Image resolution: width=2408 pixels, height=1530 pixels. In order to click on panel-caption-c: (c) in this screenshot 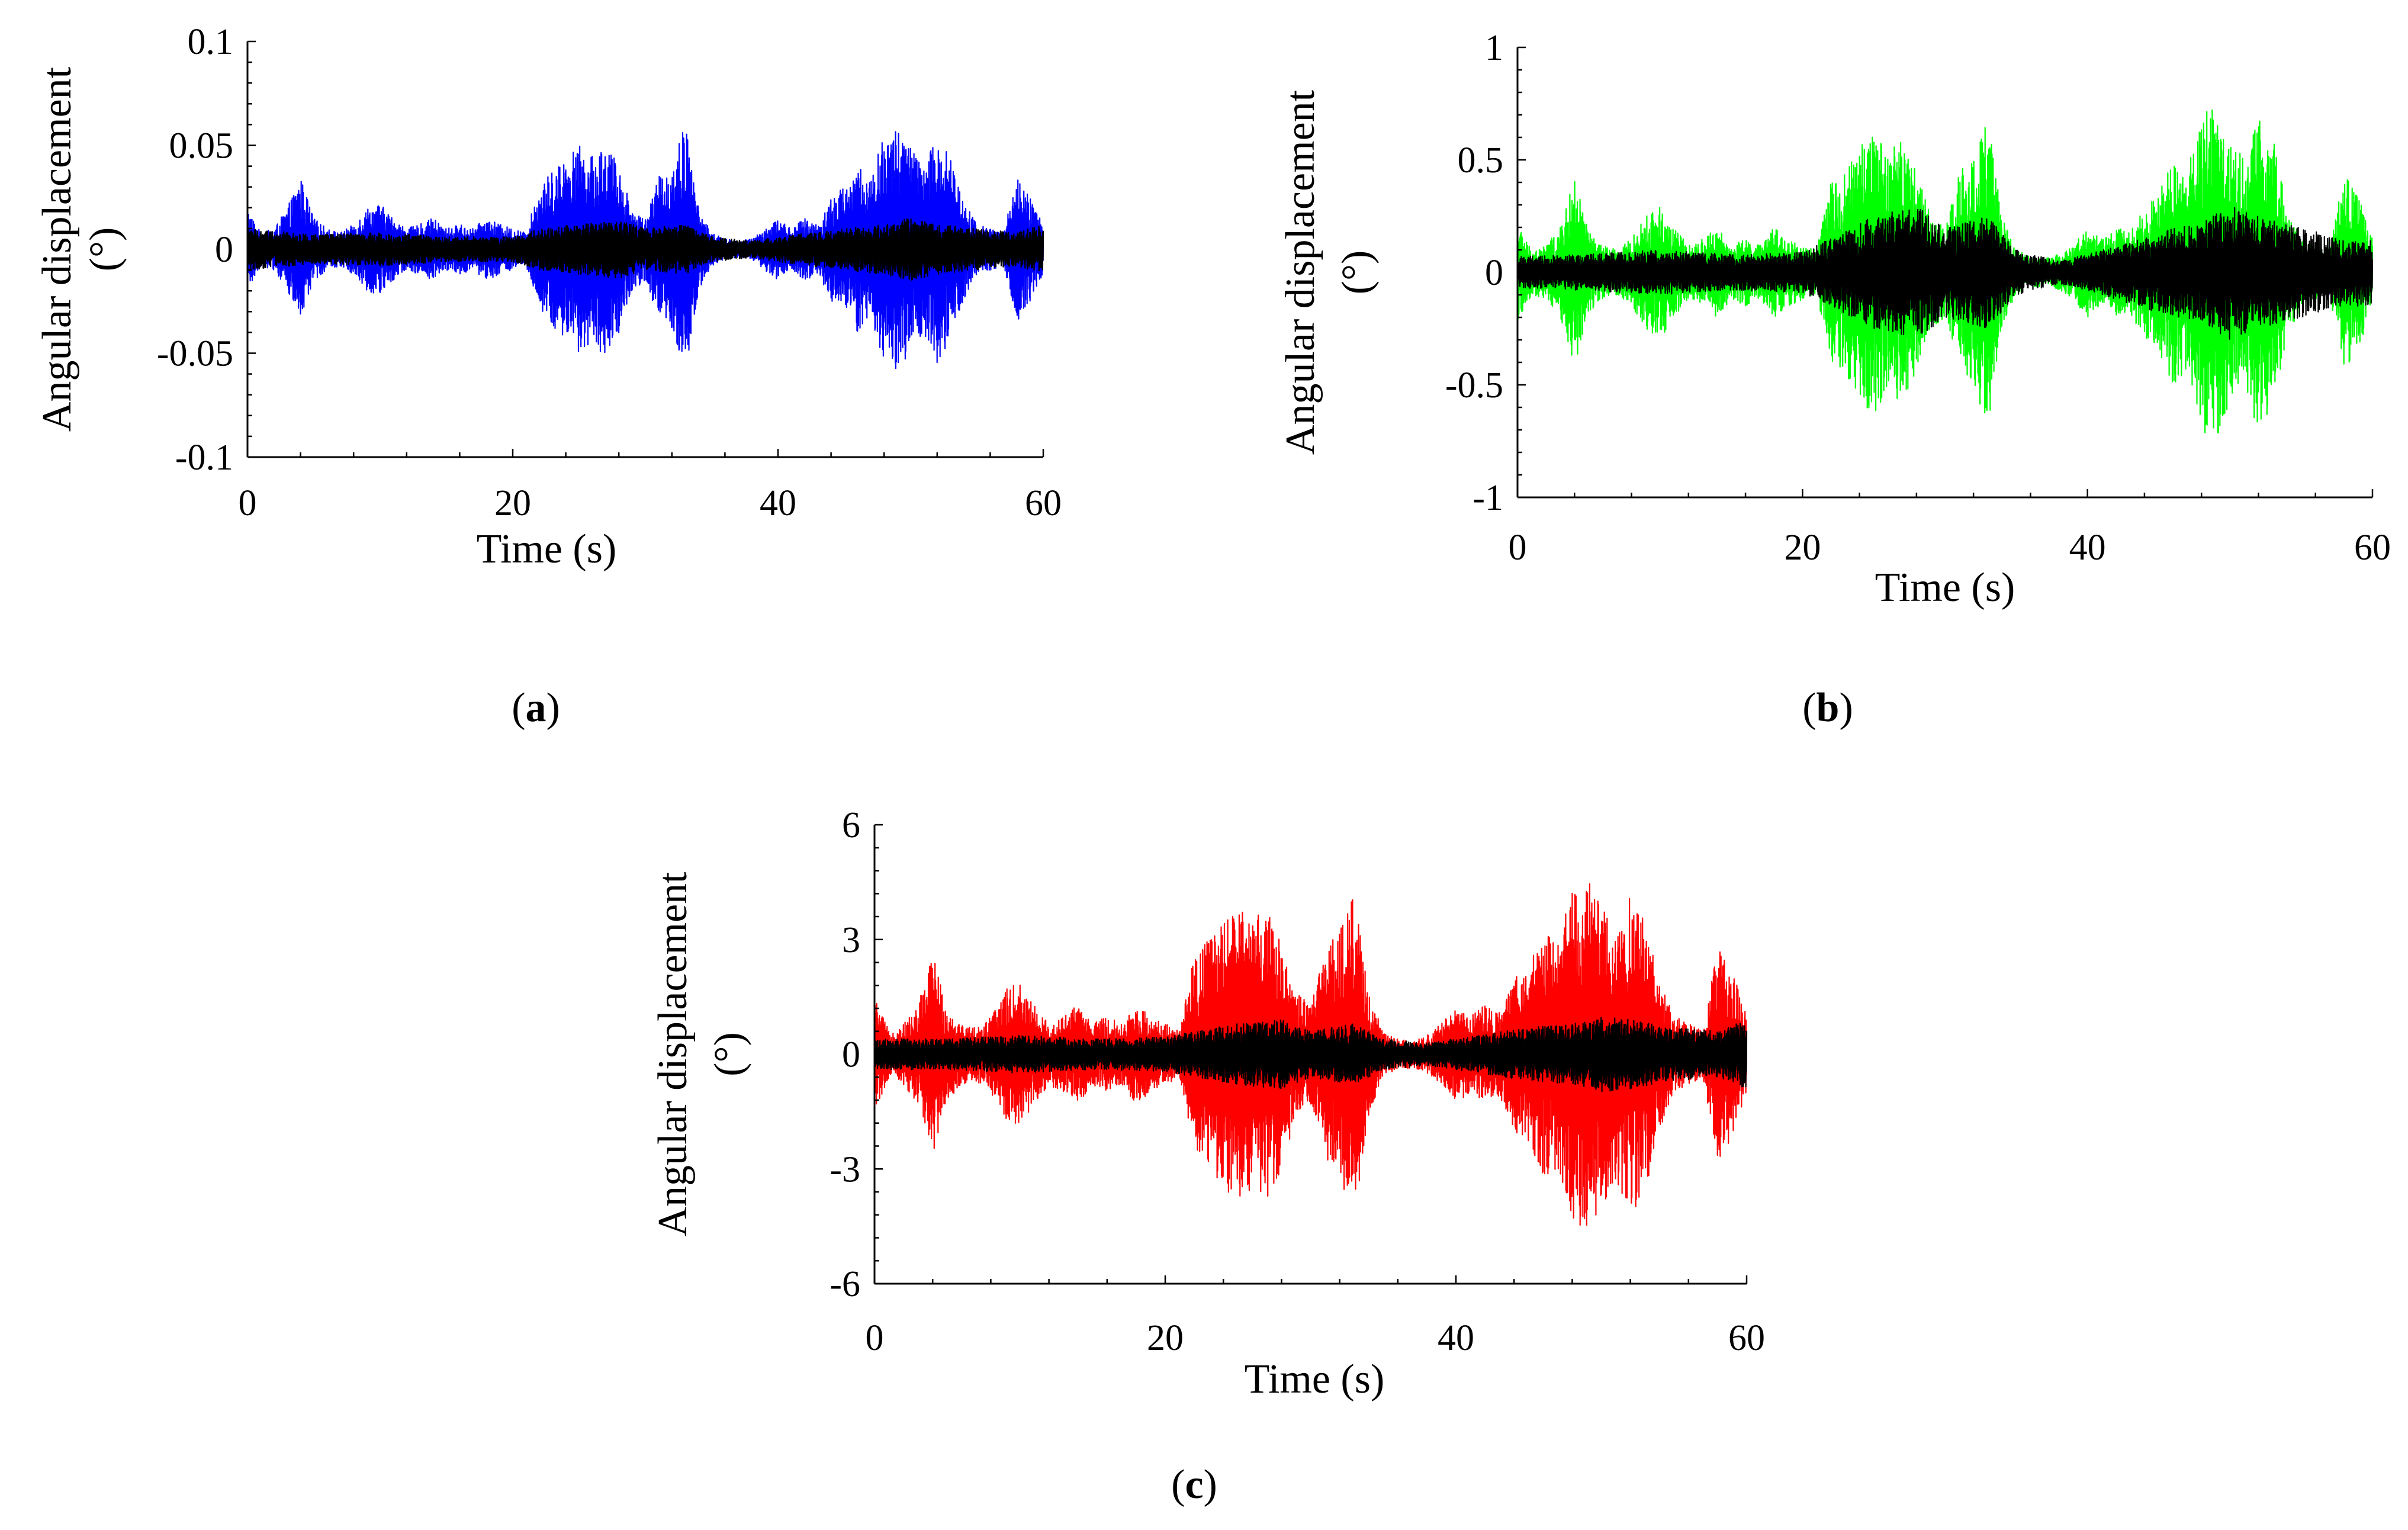, I will do `click(1194, 1484)`.